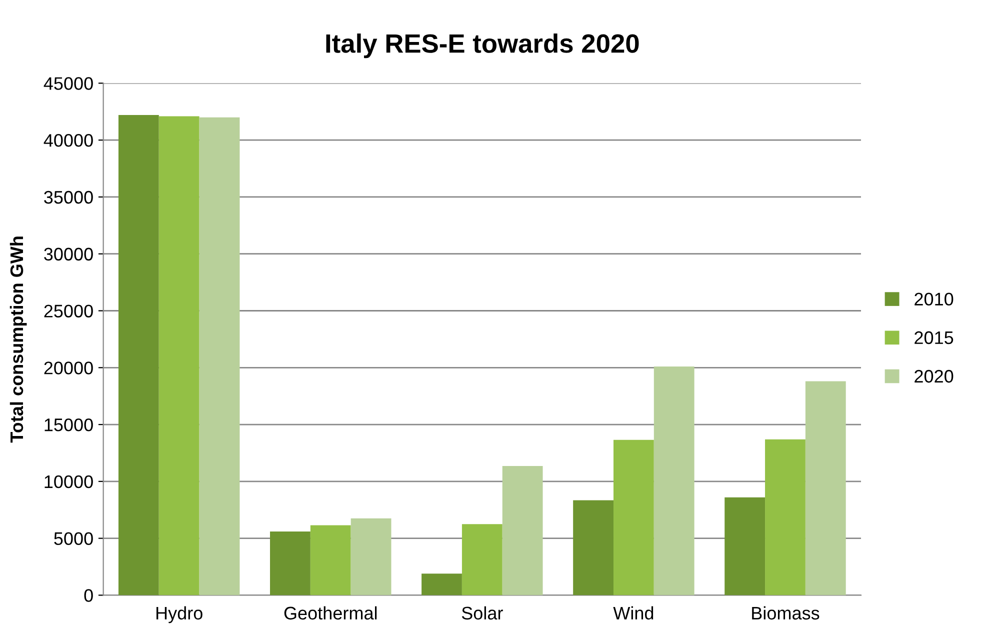 This screenshot has width=984, height=640. I want to click on y-tick-label: 45000, so click(68, 83).